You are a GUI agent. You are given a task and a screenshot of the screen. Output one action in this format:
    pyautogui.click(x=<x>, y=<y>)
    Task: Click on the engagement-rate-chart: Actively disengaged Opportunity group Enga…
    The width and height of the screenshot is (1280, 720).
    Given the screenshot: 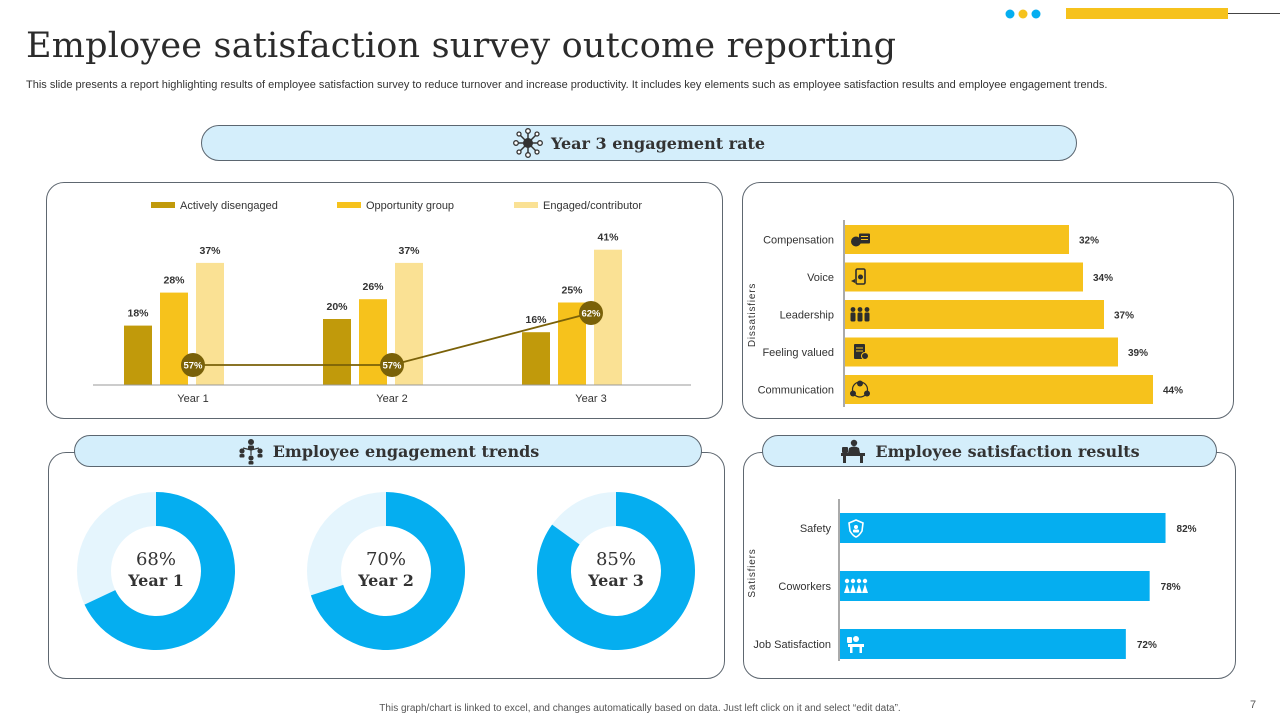 What is the action you would take?
    pyautogui.click(x=392, y=302)
    